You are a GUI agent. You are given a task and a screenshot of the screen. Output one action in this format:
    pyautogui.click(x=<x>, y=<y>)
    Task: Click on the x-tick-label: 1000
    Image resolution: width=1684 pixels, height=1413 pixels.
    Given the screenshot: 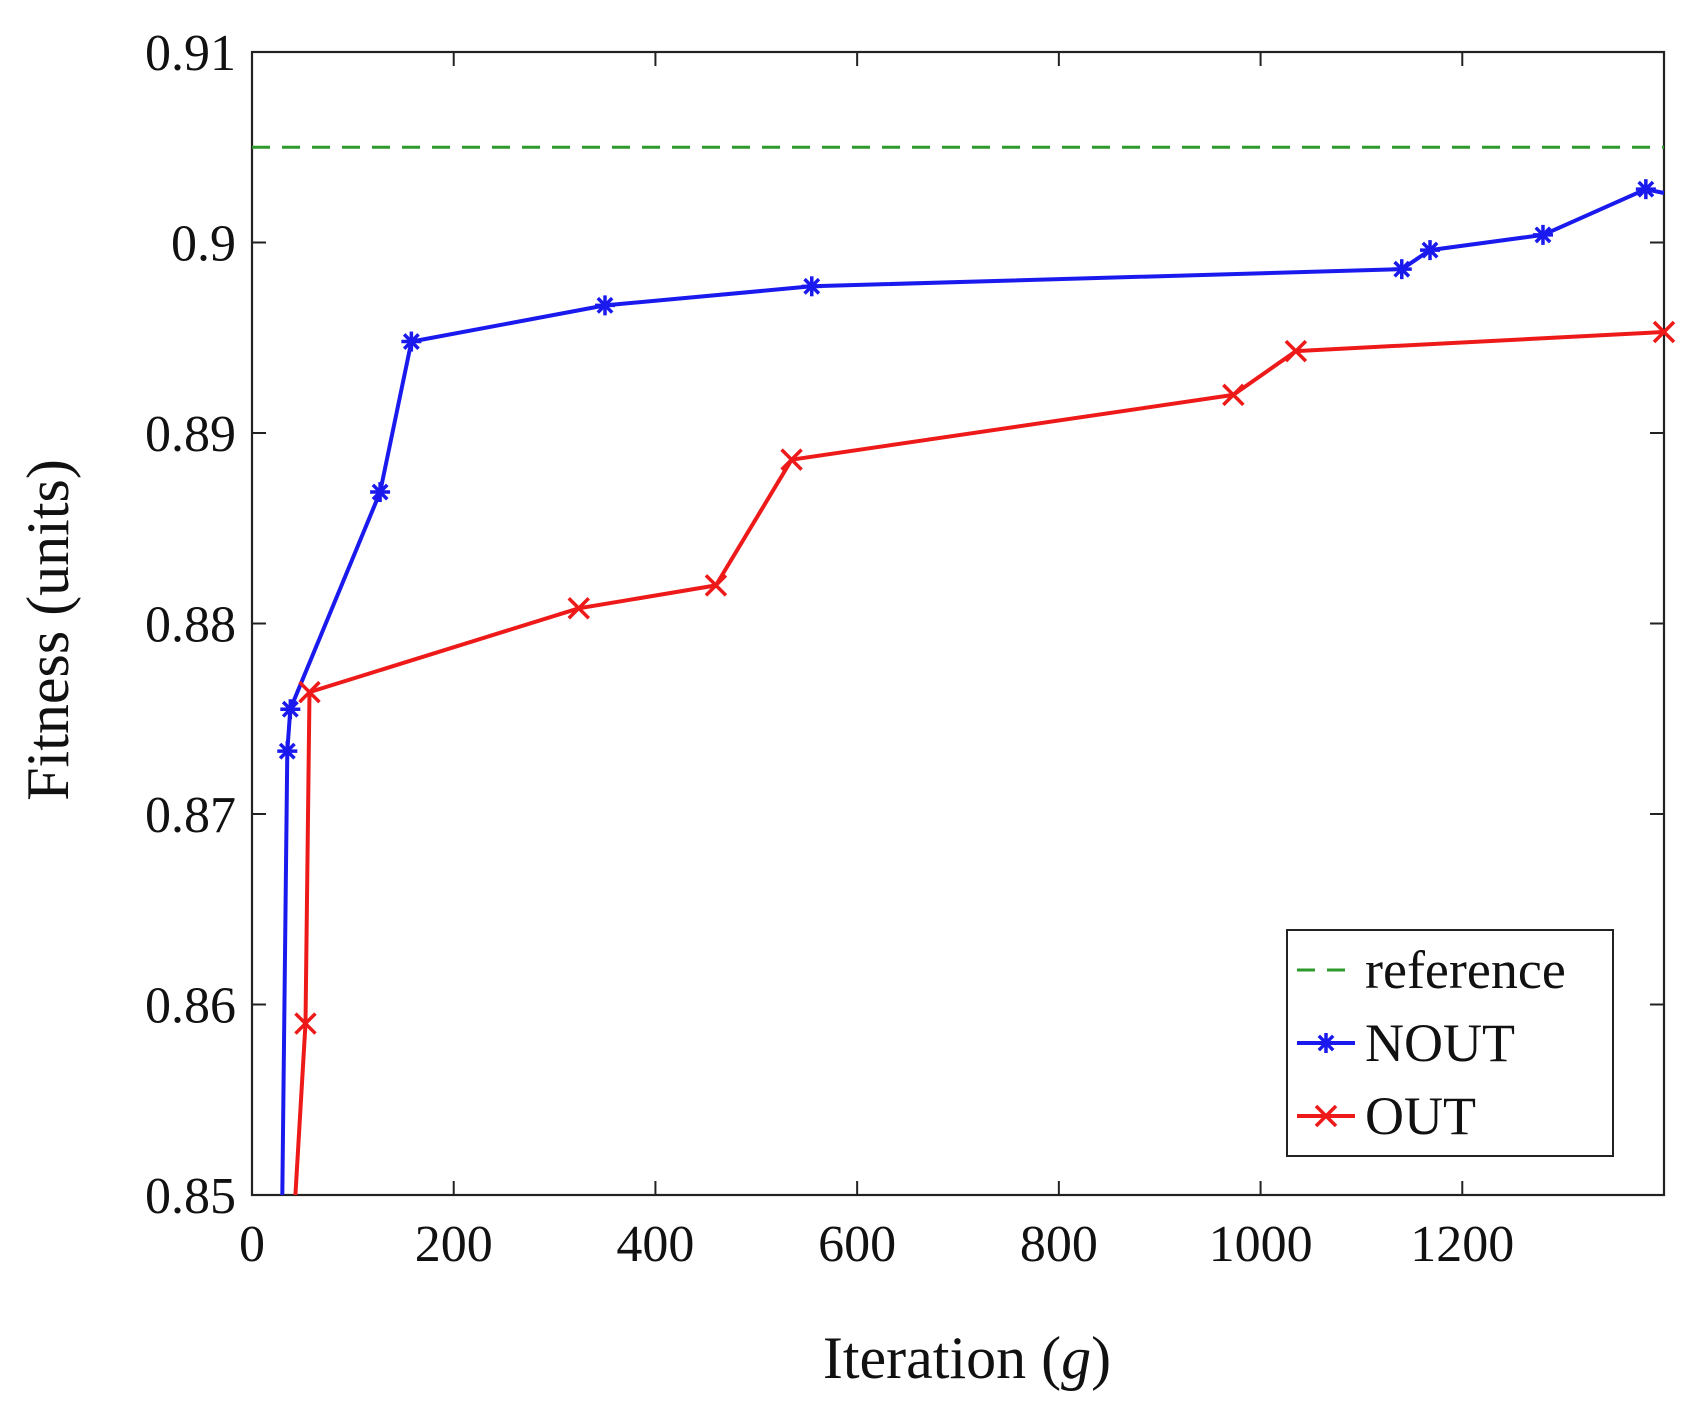 What is the action you would take?
    pyautogui.click(x=1261, y=1244)
    